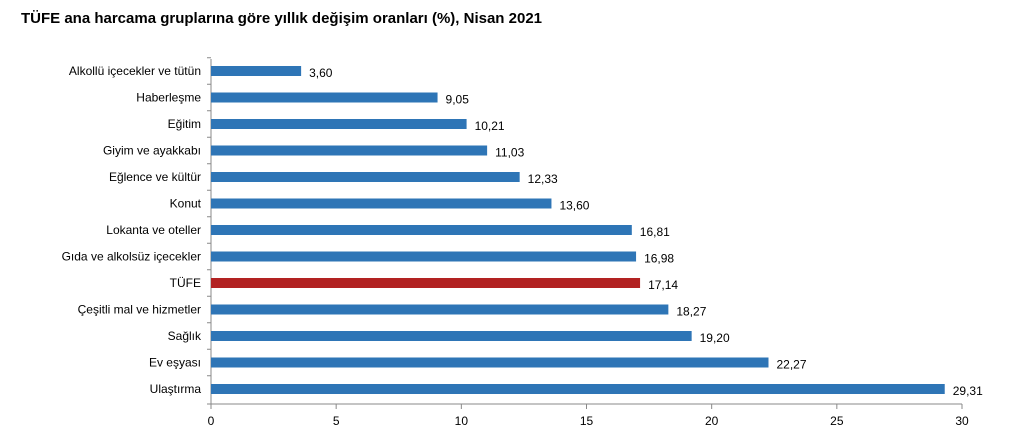  I want to click on x-tick-label: 25, so click(837, 421).